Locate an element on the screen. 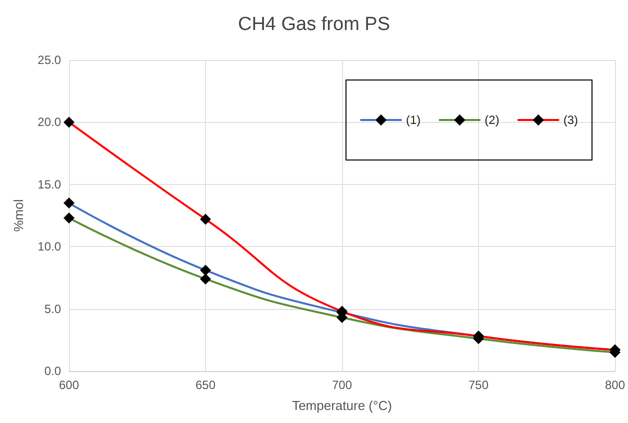  y-tick-label: 5.0 is located at coordinates (53, 309).